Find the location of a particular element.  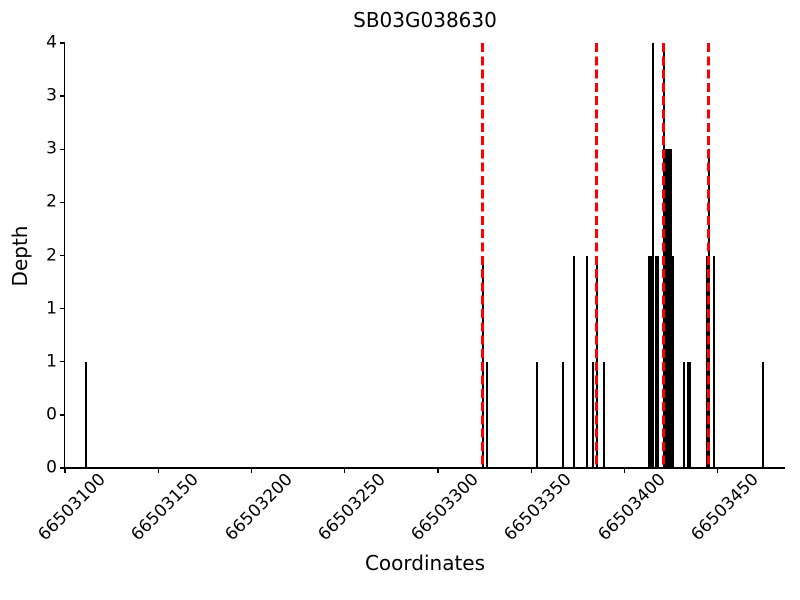

x-tick-label: 66503200 is located at coordinates (258, 507).